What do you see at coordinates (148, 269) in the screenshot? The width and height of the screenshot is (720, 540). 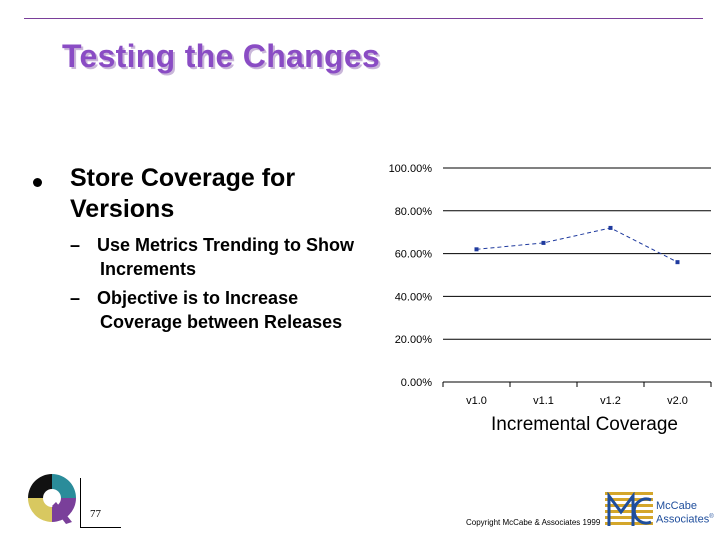 I see `sub-bullet-1-line2: Increments` at bounding box center [148, 269].